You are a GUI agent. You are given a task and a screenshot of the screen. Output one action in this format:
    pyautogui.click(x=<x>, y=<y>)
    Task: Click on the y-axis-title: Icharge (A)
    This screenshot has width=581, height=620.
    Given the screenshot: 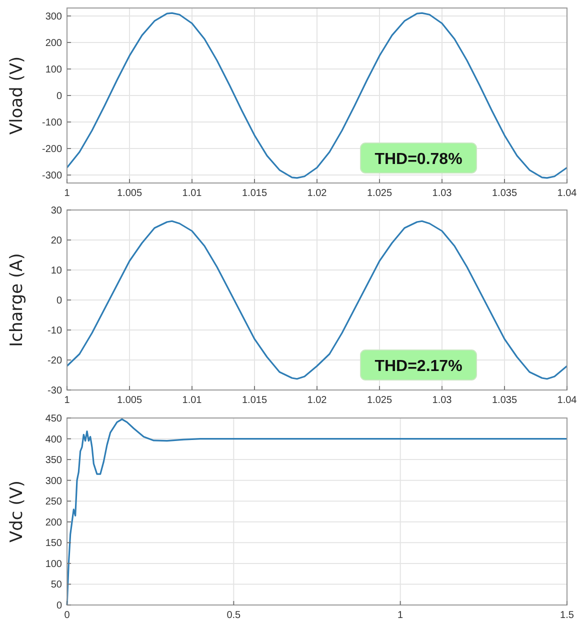 What is the action you would take?
    pyautogui.click(x=17, y=300)
    